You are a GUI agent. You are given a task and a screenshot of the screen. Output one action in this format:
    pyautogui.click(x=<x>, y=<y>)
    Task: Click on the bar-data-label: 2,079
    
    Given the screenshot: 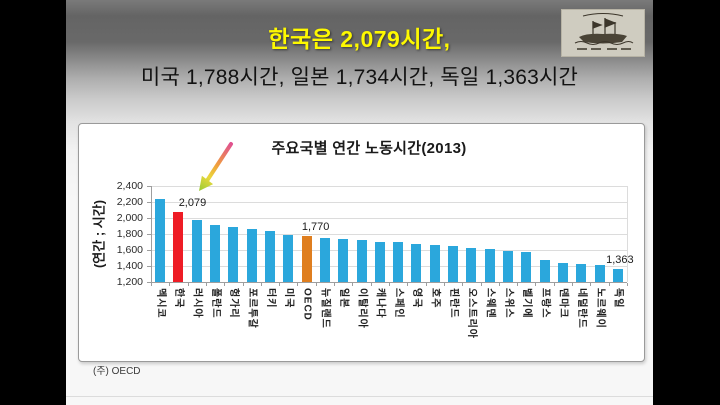 What is the action you would take?
    pyautogui.click(x=192, y=202)
    